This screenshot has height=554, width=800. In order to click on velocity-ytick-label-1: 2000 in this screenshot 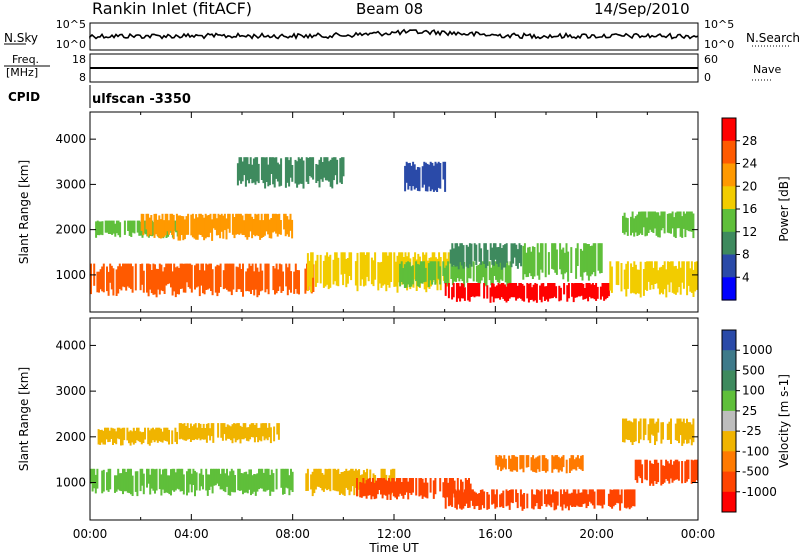, I will do `click(70, 437)`.